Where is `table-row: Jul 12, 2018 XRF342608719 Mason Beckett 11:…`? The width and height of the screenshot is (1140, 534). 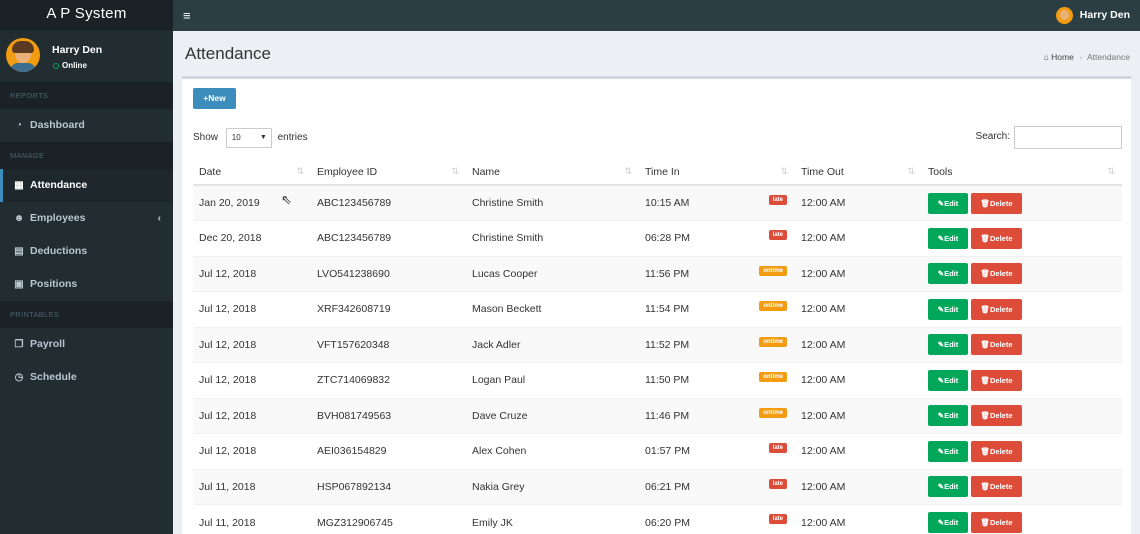
table-row: Jul 12, 2018 XRF342608719 Mason Beckett 11:… is located at coordinates (657, 309).